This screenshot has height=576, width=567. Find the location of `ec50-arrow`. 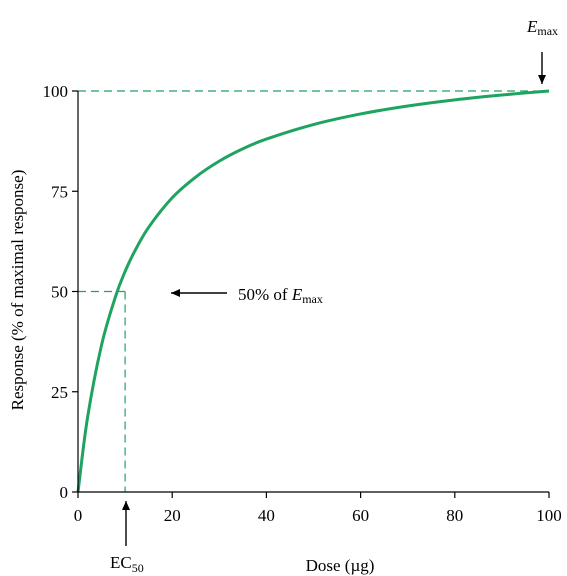

ec50-arrow is located at coordinates (126, 523).